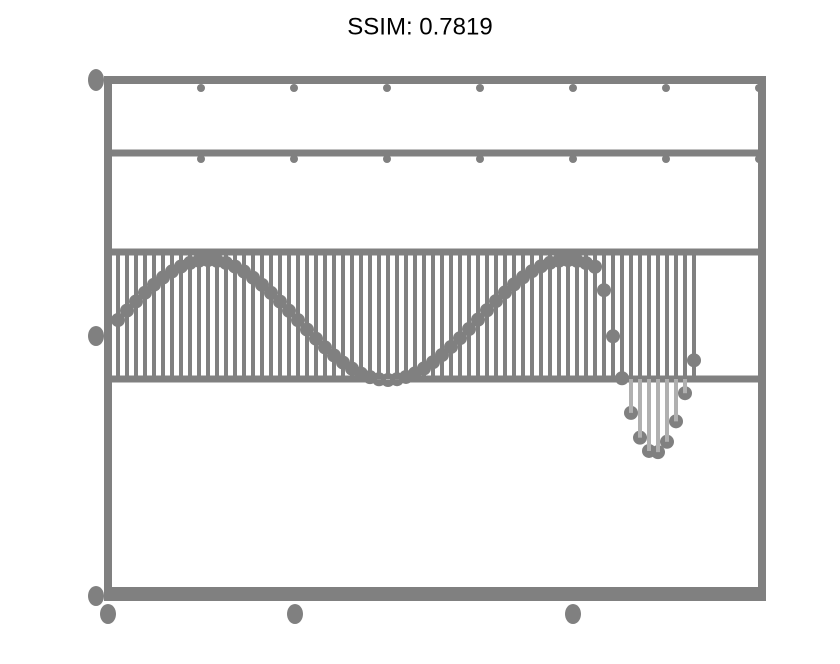 This screenshot has height=664, width=840. I want to click on title: SSIM: 0.7819, so click(419, 26).